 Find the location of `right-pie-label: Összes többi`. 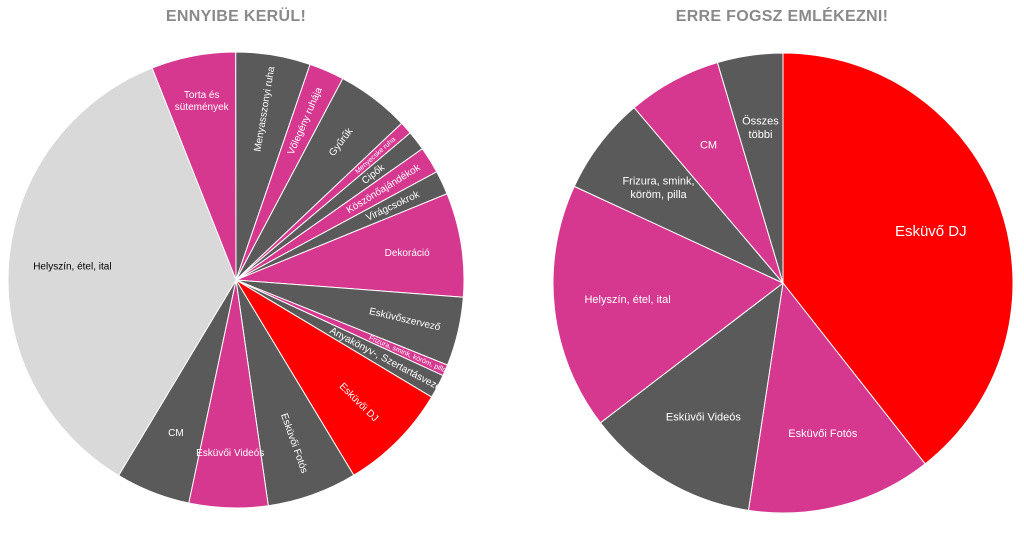

right-pie-label: Összes többi is located at coordinates (760, 128).